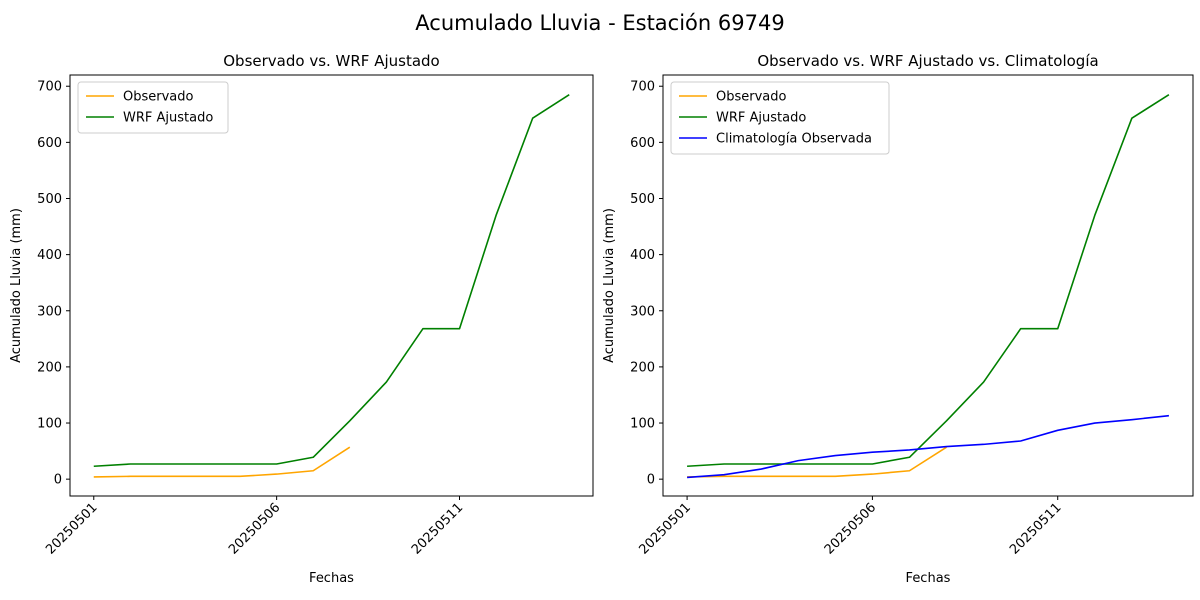 This screenshot has height=600, width=1200. What do you see at coordinates (599, 23) in the screenshot?
I see `figure-title: Acumulado Lluvia - Estación 69749` at bounding box center [599, 23].